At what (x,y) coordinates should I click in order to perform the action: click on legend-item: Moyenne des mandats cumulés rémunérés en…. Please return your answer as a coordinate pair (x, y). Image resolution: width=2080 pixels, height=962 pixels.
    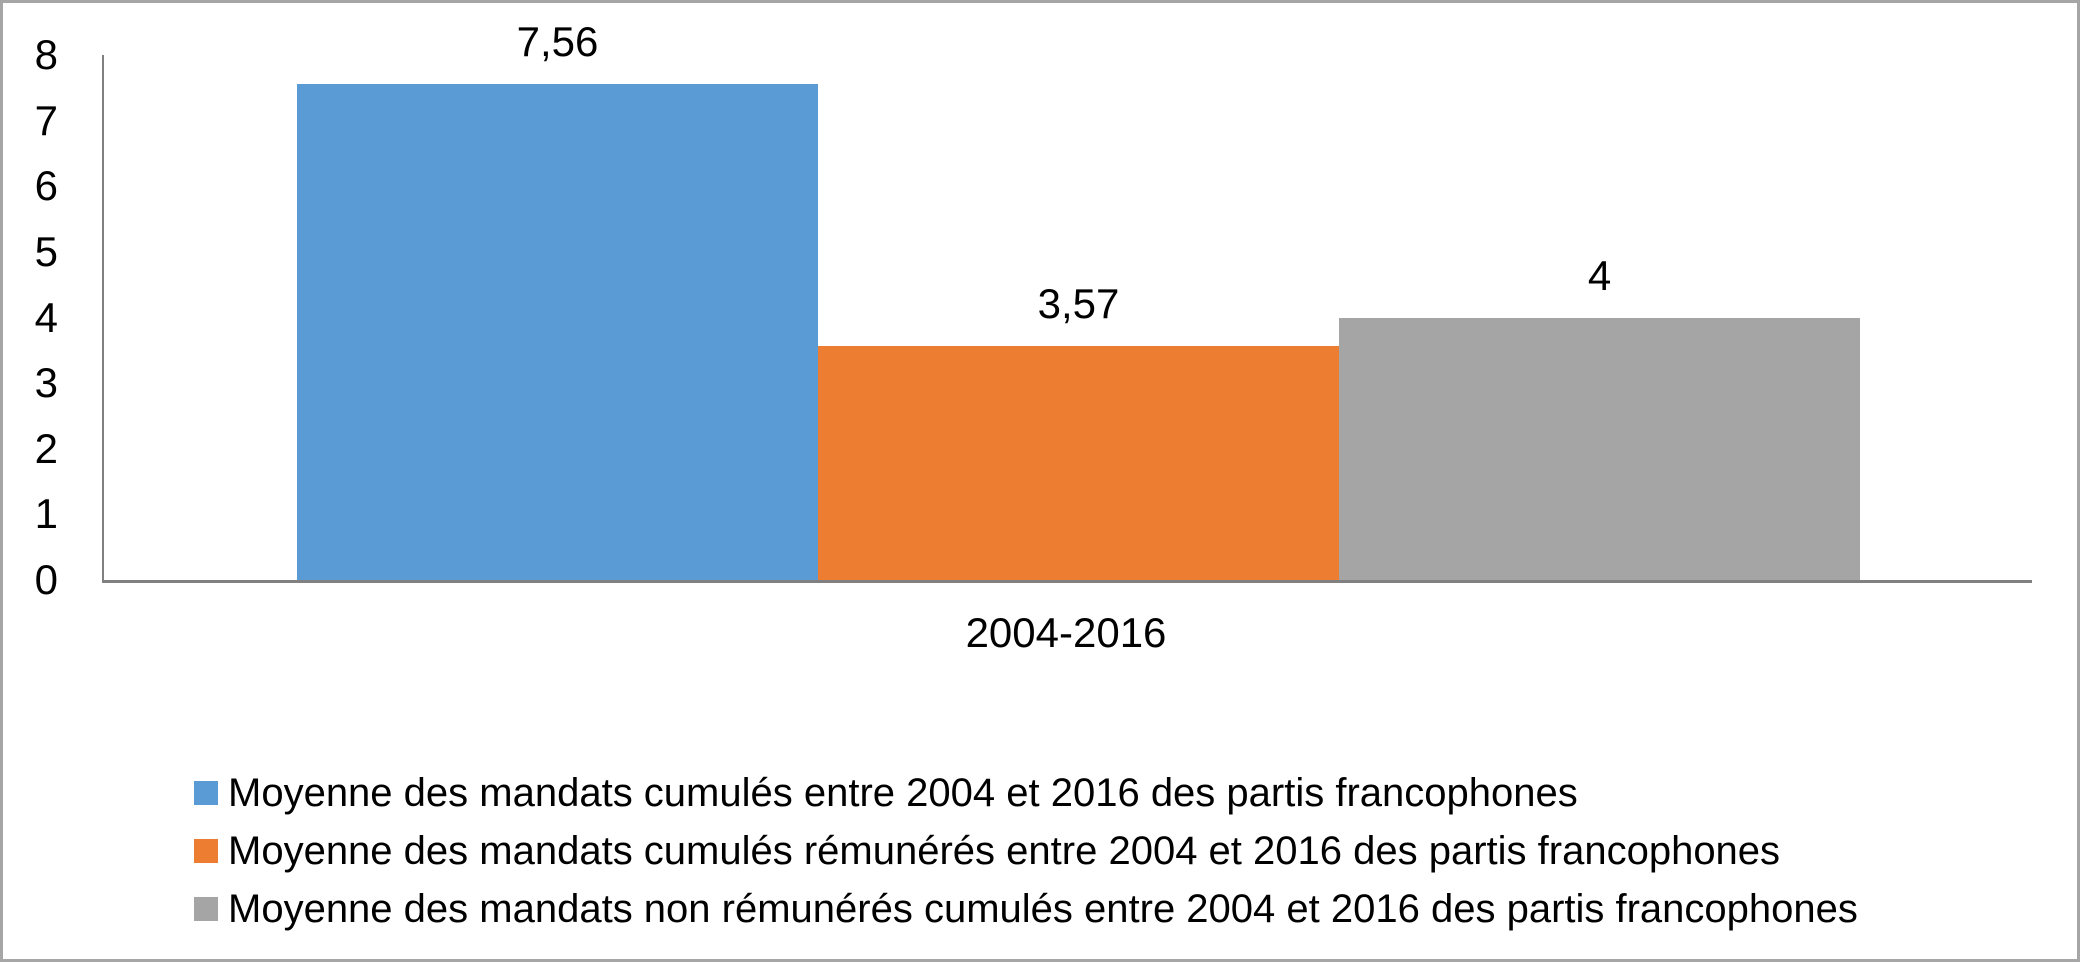
    Looking at the image, I should click on (1026, 851).